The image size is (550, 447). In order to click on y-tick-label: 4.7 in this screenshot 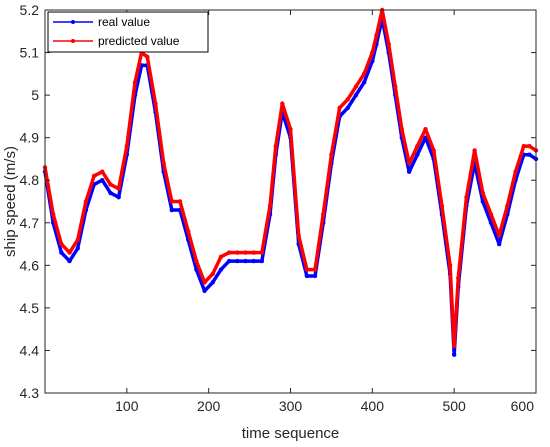, I will do `click(30, 223)`.